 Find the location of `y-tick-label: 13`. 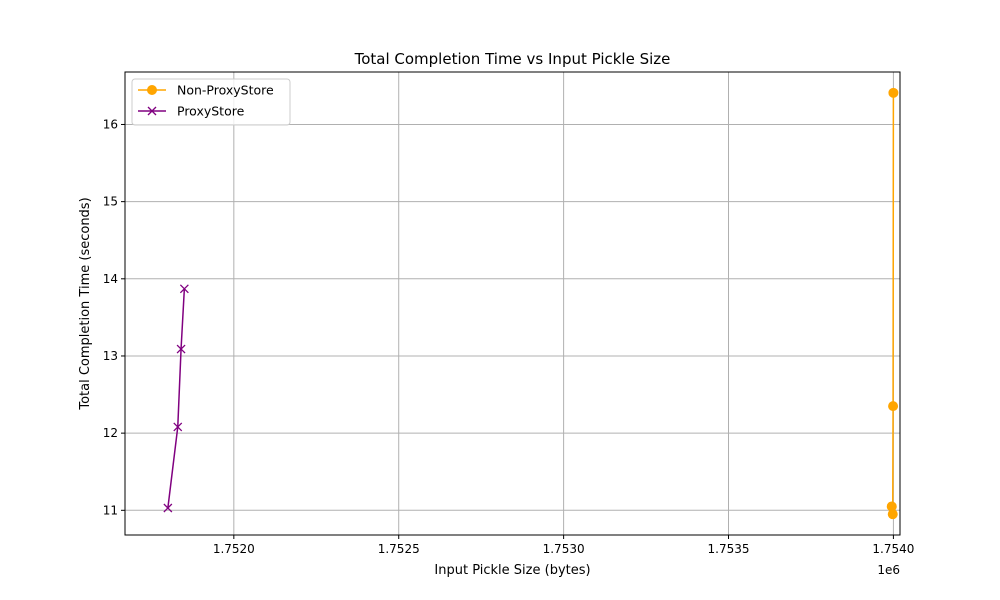

y-tick-label: 13 is located at coordinates (110, 356).